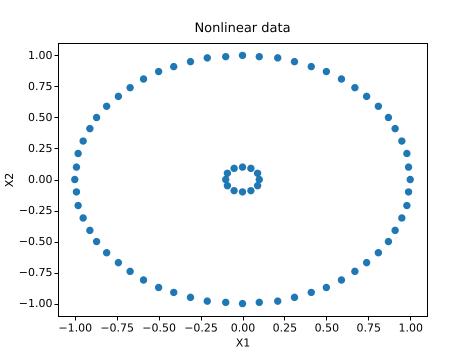 The image size is (474, 355). What do you see at coordinates (117, 328) in the screenshot?
I see `x-tick-label: −0.75` at bounding box center [117, 328].